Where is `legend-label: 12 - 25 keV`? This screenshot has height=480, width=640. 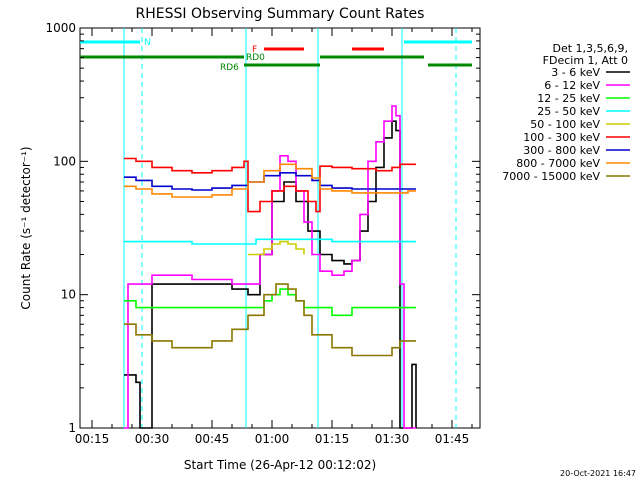 legend-label: 12 - 25 keV is located at coordinates (568, 98).